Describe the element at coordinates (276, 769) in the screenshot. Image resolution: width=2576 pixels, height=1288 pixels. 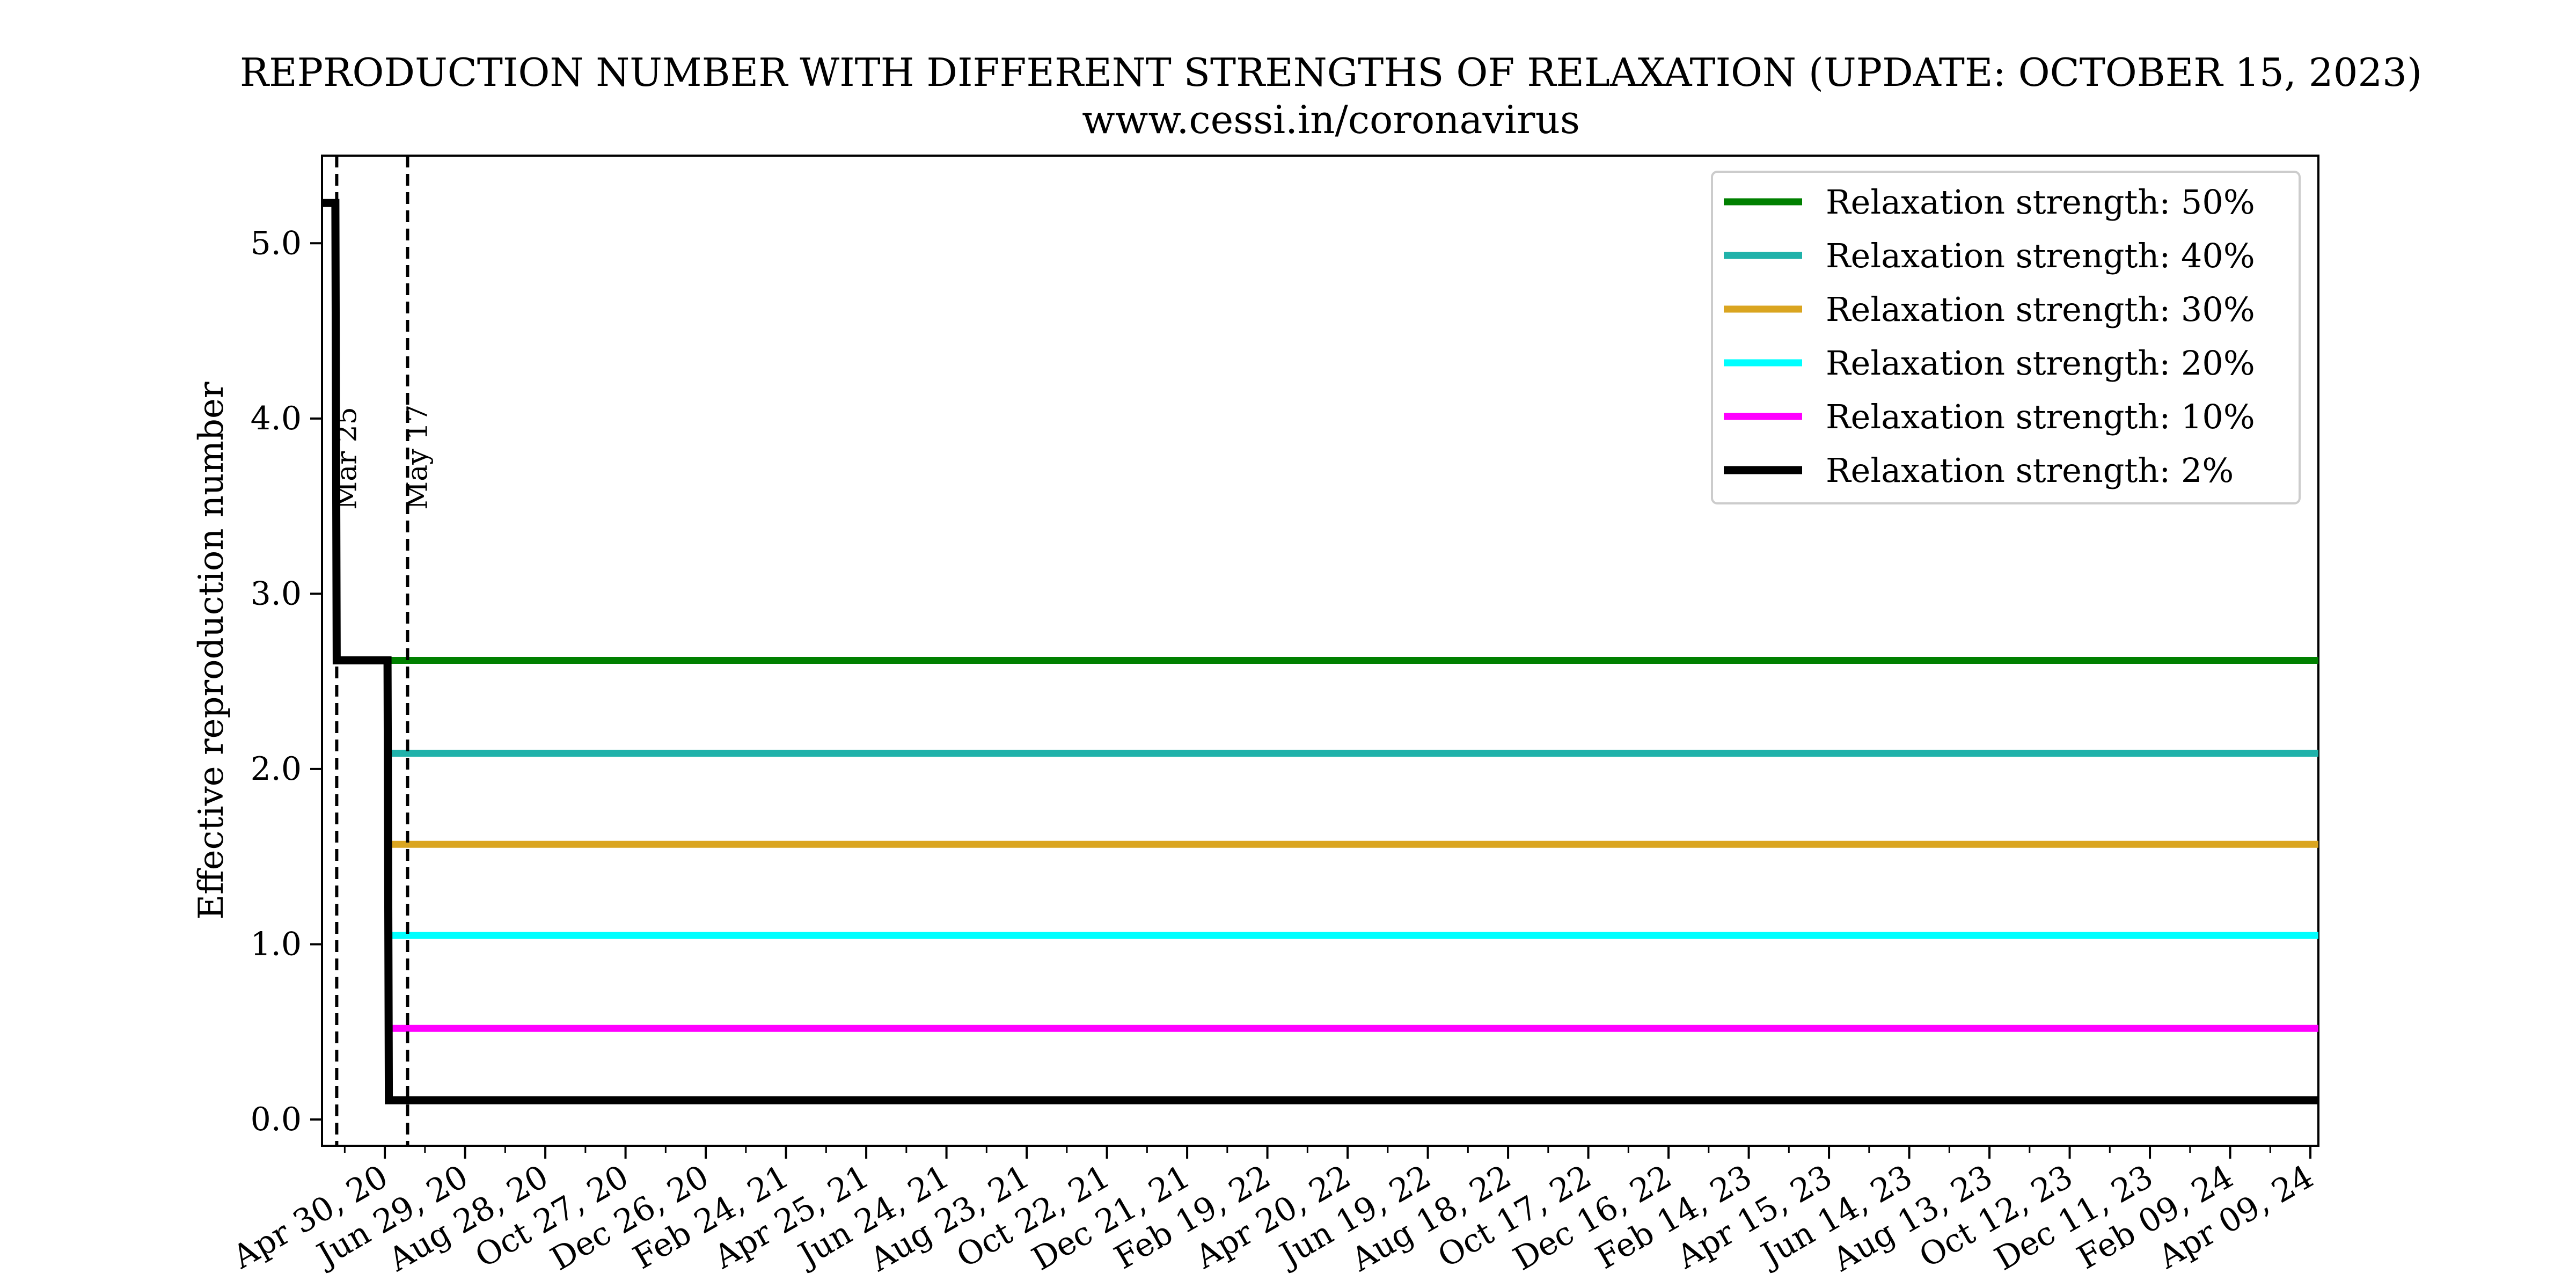
I see `y-tick-label: 2.0` at that location.